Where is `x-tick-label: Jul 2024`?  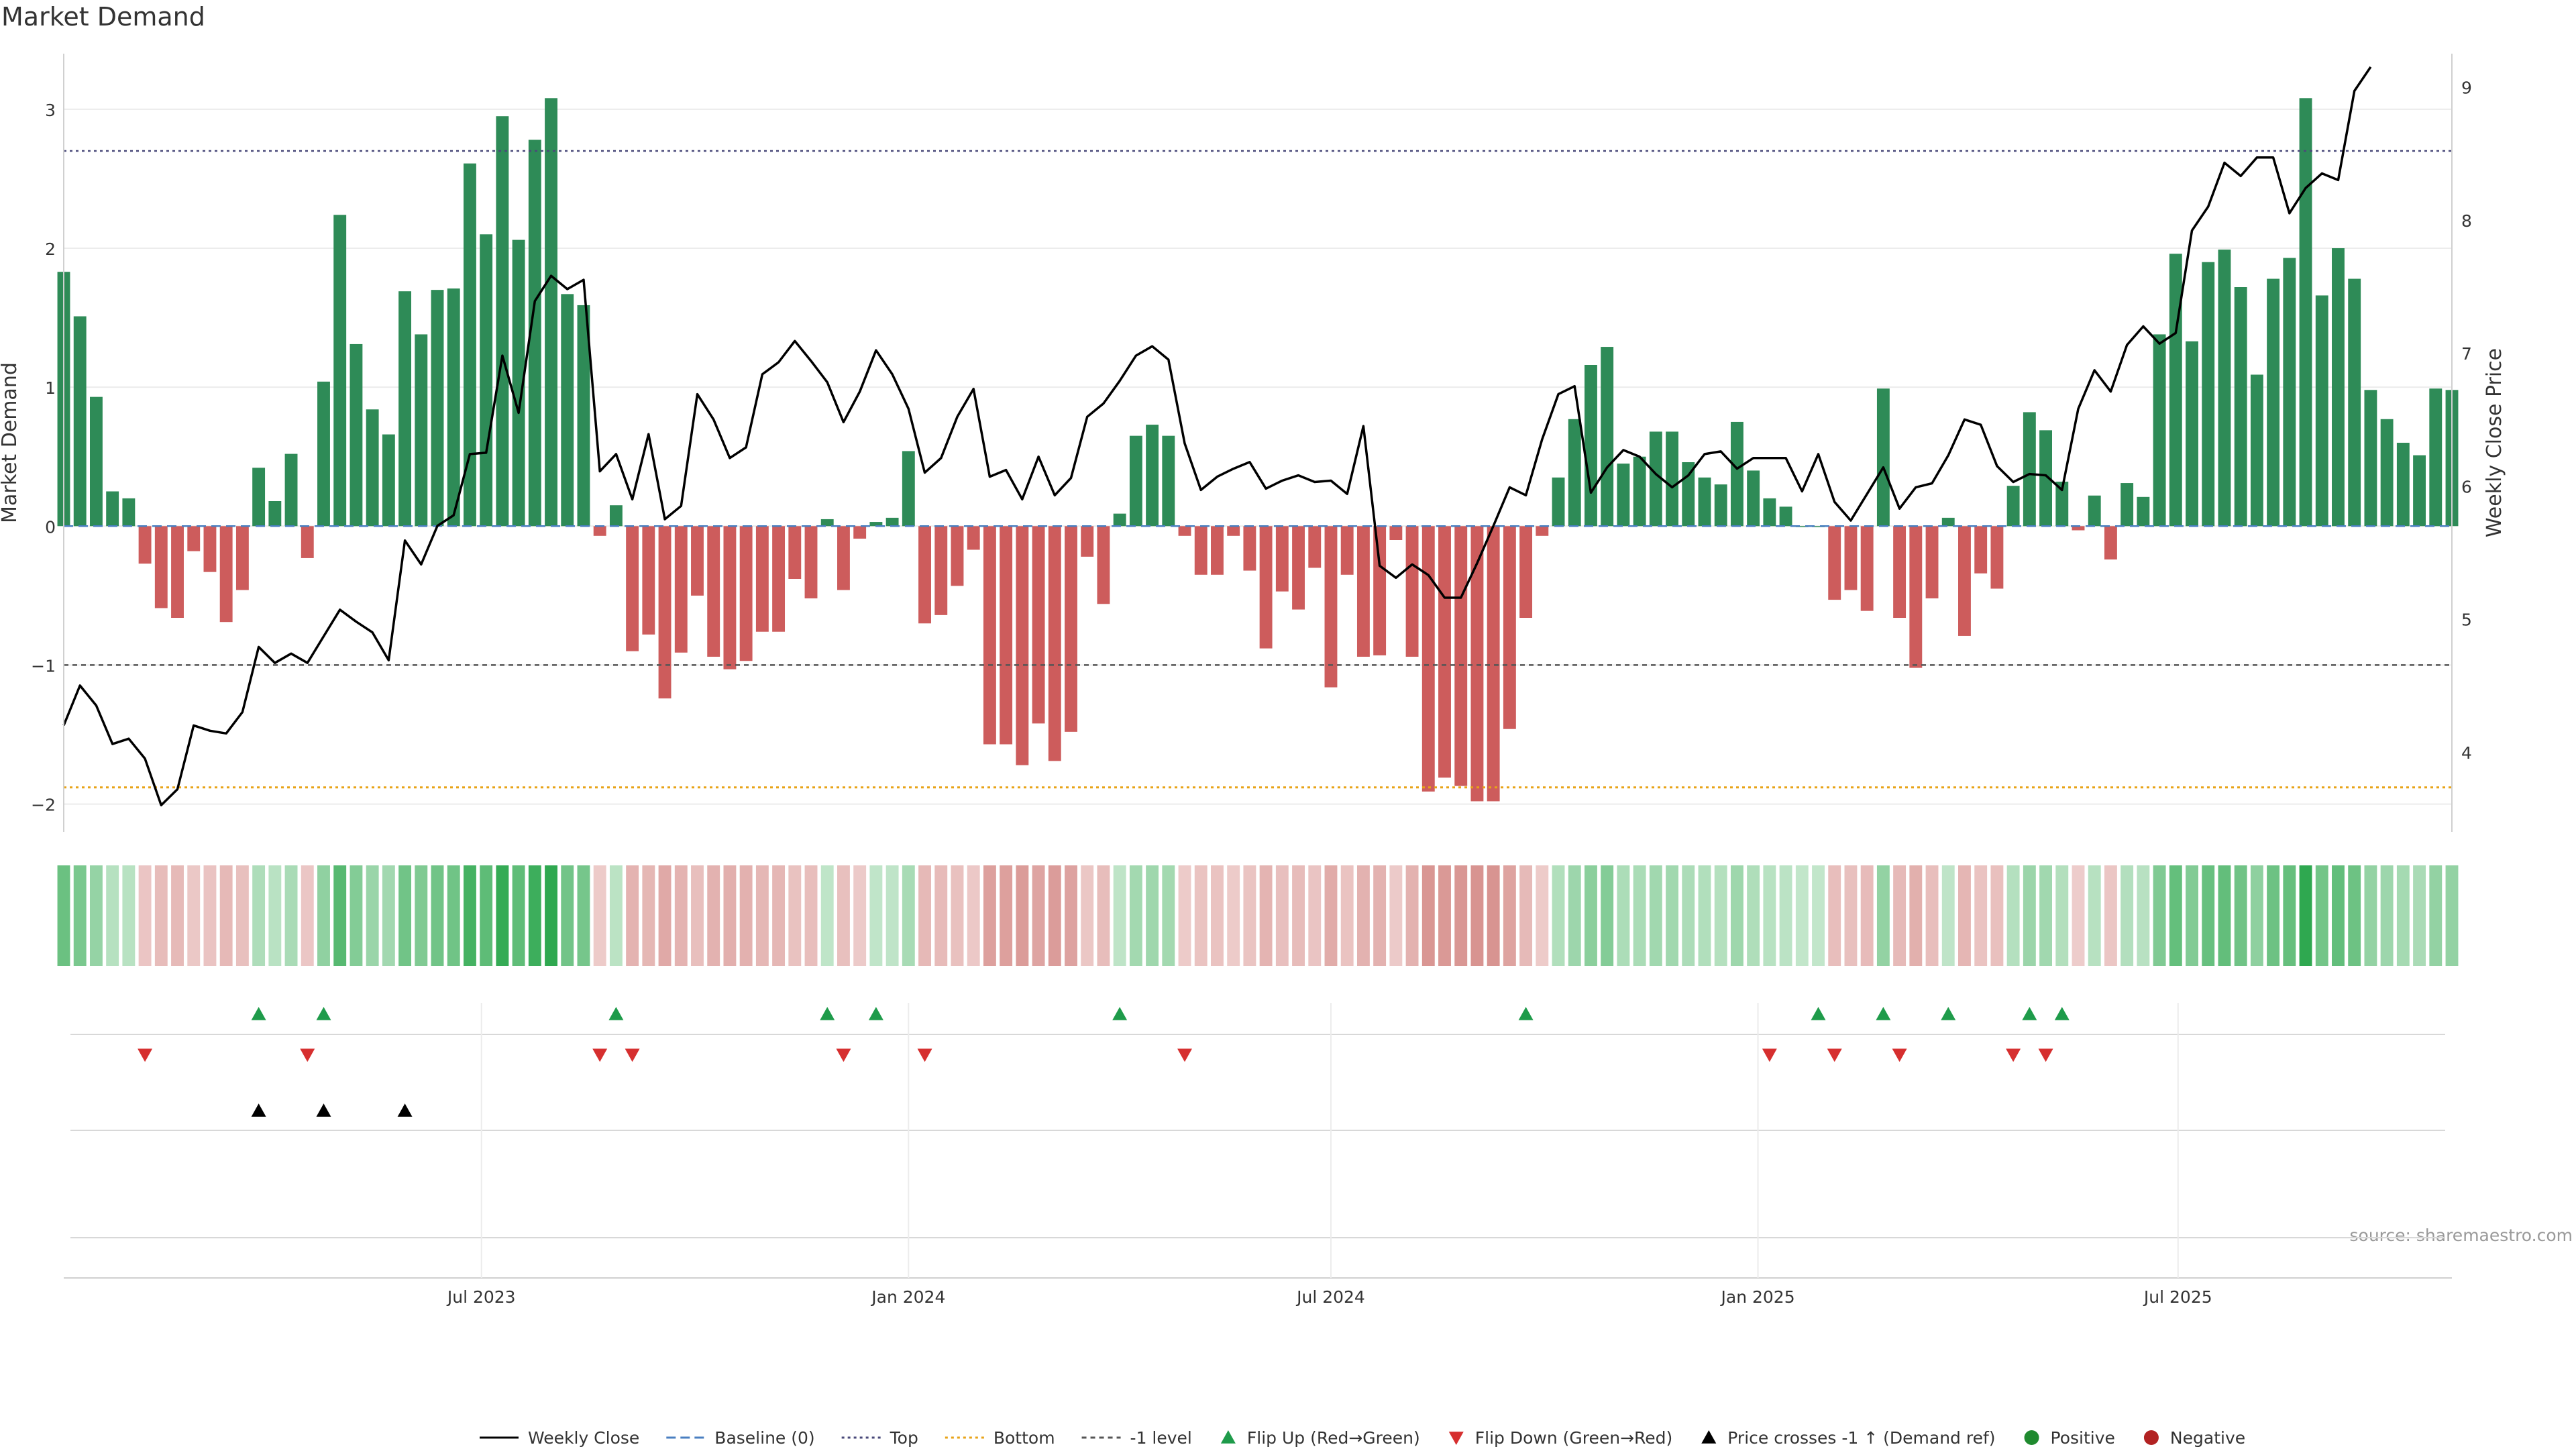
x-tick-label: Jul 2024 is located at coordinates (1330, 1297).